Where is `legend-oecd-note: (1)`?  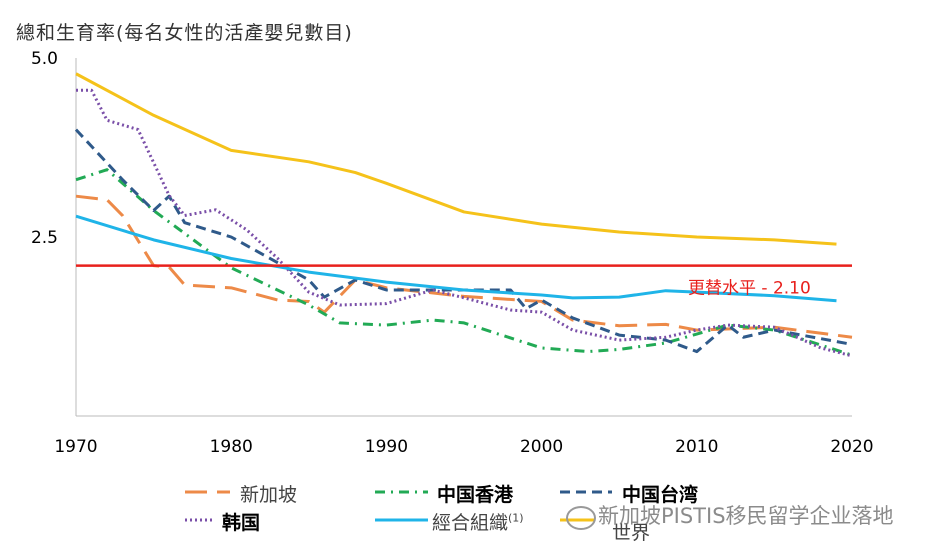
legend-oecd-note: (1) is located at coordinates (516, 518).